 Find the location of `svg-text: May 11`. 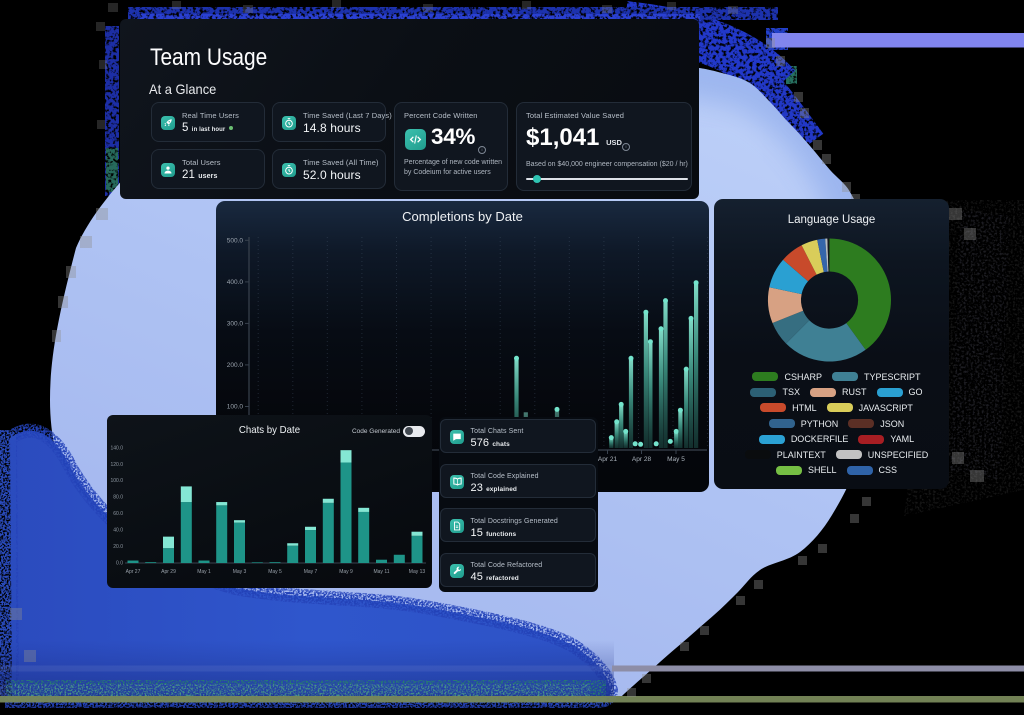

svg-text: May 11 is located at coordinates (381, 572).